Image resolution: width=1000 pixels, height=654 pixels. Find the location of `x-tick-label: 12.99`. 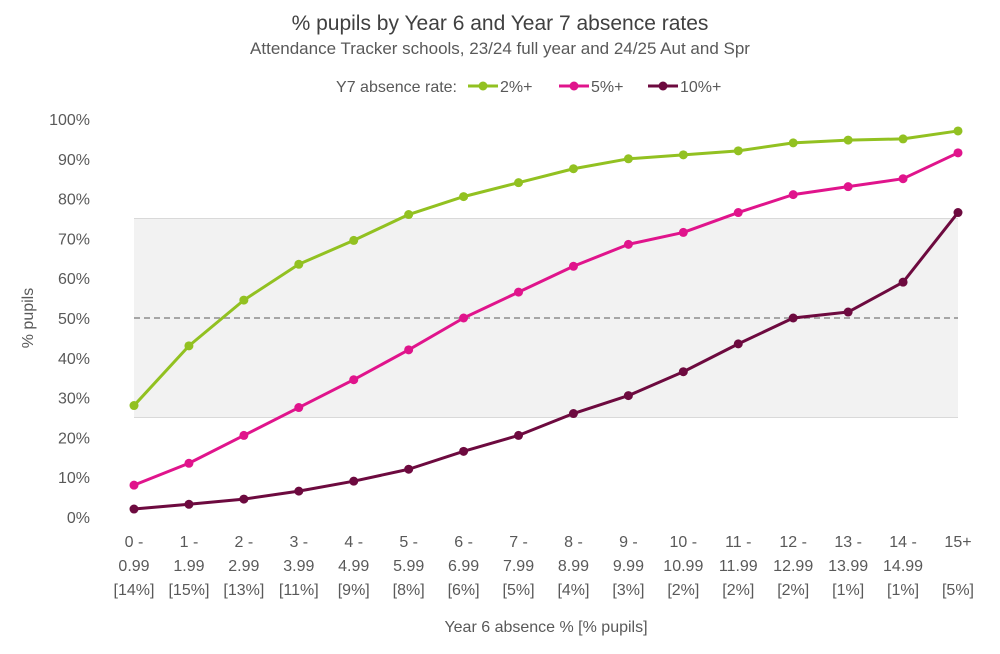

x-tick-label: 12.99 is located at coordinates (793, 566).